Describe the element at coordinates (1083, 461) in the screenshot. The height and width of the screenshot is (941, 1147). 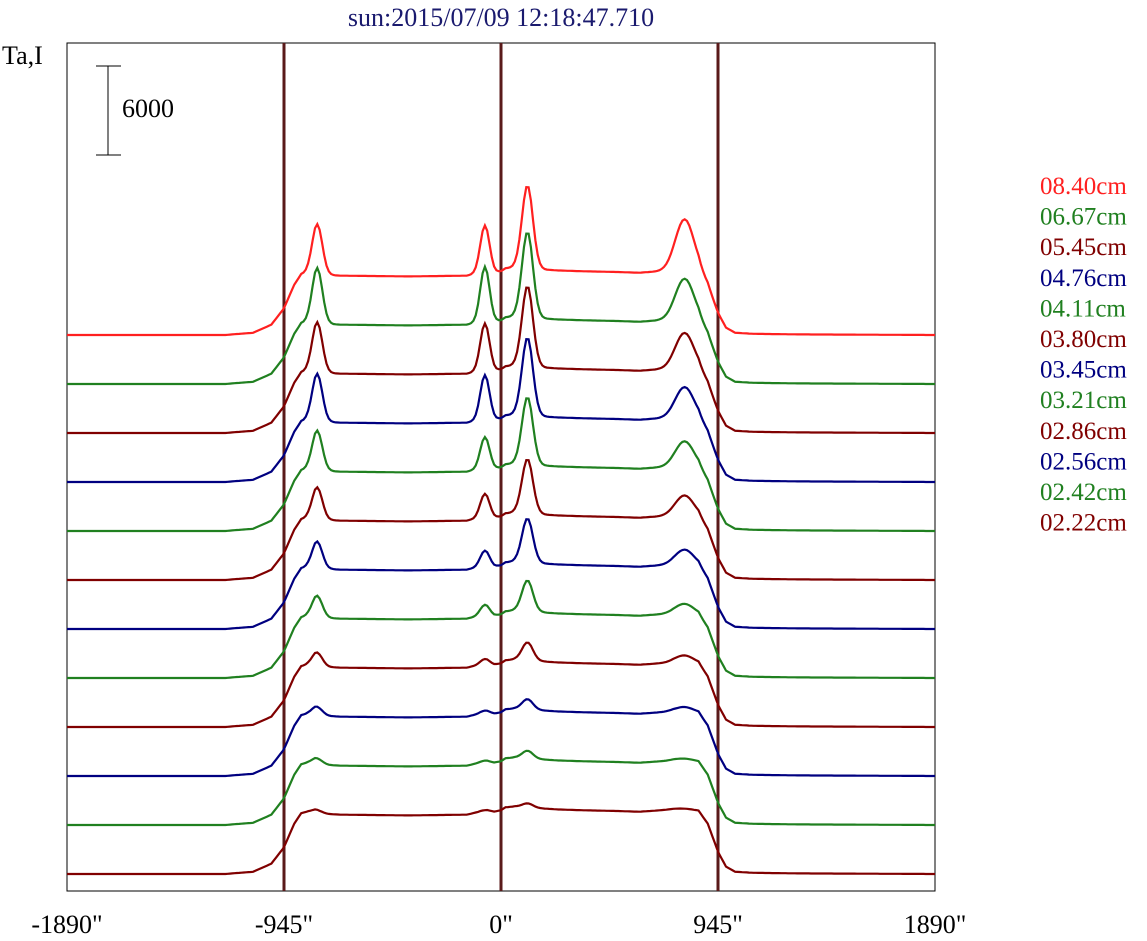
I see `legend-entry: 02.56cm` at that location.